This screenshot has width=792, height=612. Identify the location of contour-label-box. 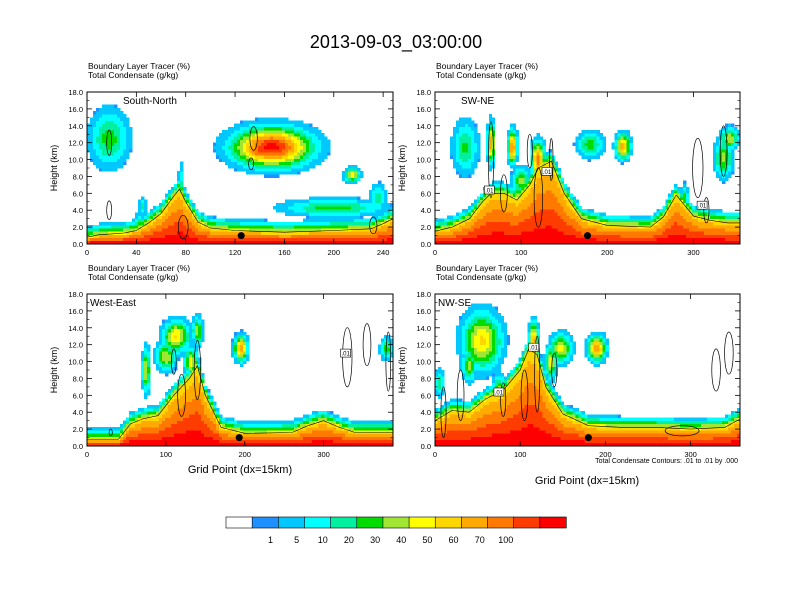
(702, 205).